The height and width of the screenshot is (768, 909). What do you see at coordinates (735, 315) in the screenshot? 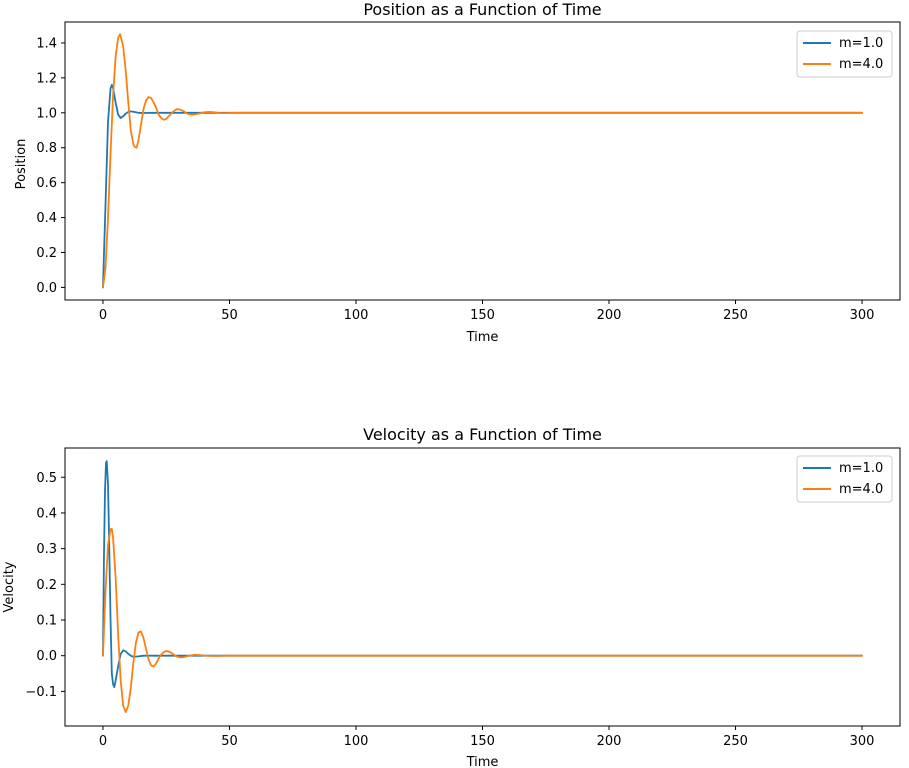
I see `position-x-tick-label: 250` at bounding box center [735, 315].